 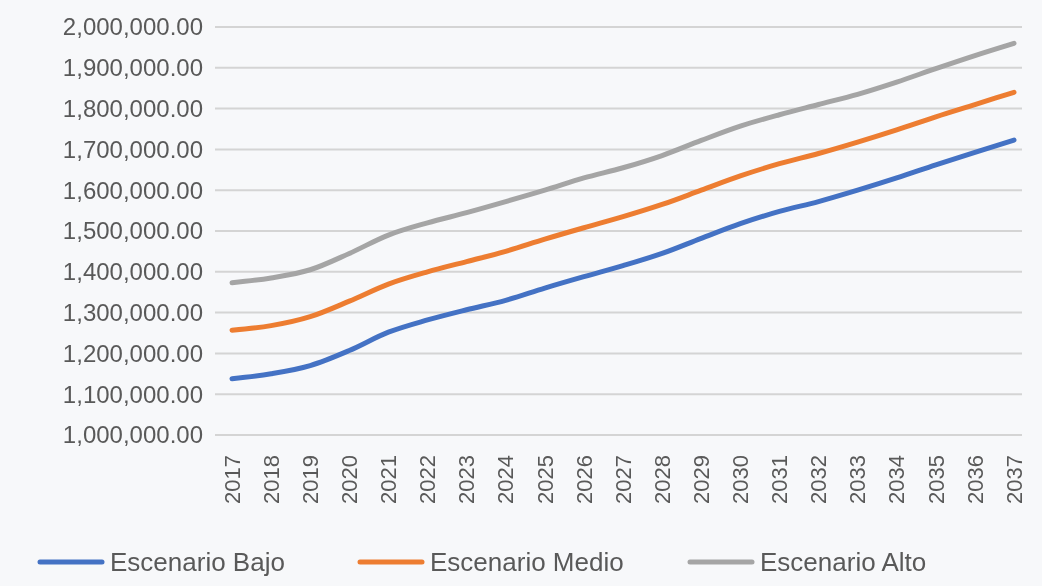 I want to click on y-tick-label: 1,500,000.00, so click(x=132, y=231).